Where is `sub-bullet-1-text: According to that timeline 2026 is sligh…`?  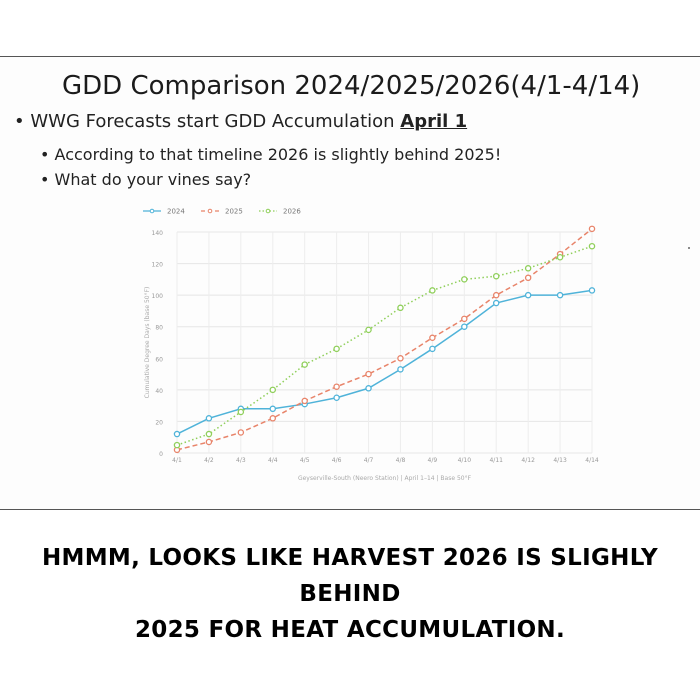 sub-bullet-1-text: According to that timeline 2026 is sligh… is located at coordinates (278, 154).